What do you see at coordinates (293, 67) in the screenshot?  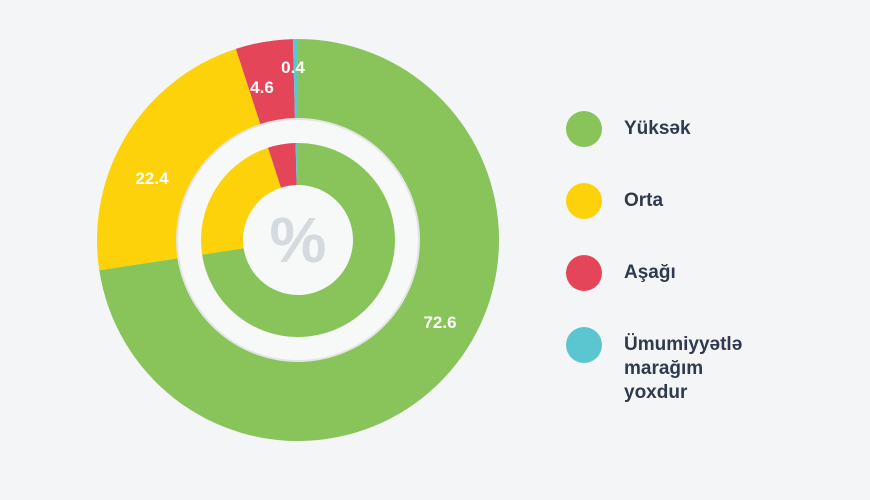 I see `data-label-3: 0.4` at bounding box center [293, 67].